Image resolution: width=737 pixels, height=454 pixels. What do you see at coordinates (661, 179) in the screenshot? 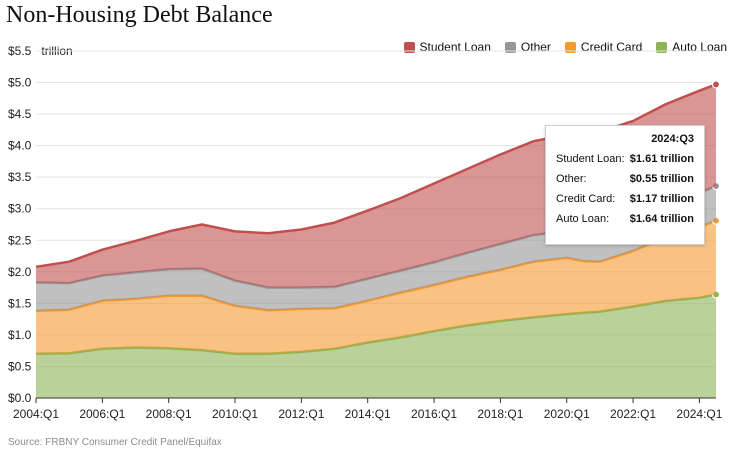
I see `tooltip-value: $0.55 trillion` at bounding box center [661, 179].